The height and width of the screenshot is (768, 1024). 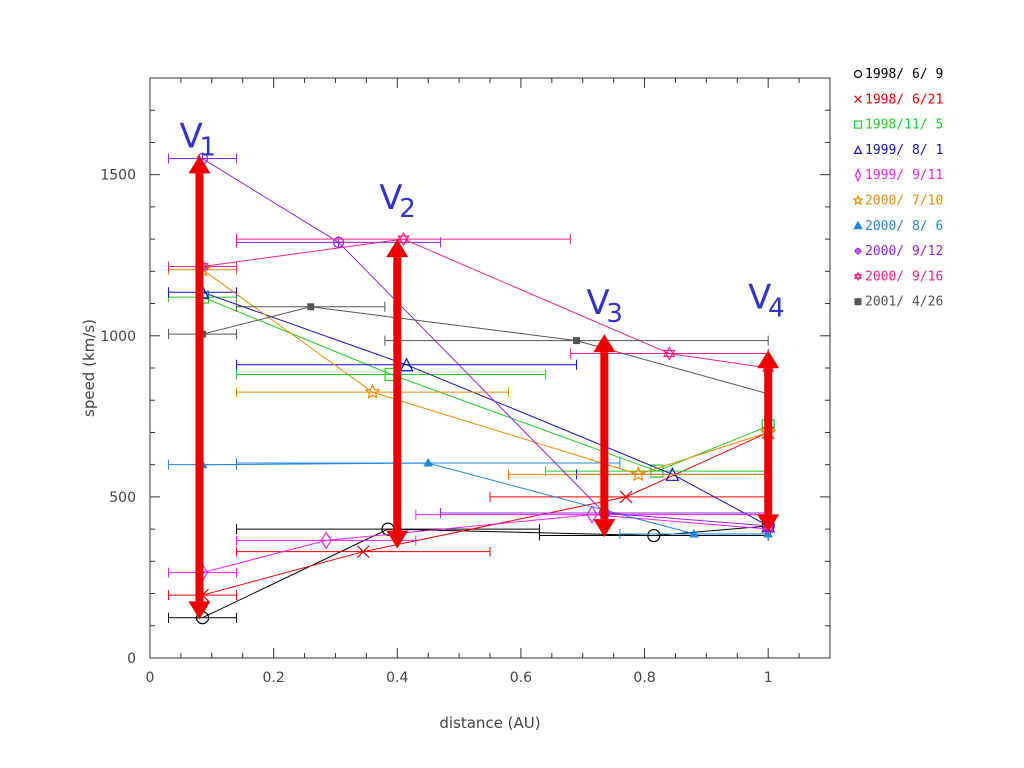 What do you see at coordinates (904, 201) in the screenshot?
I see `legend-label: 2000/ 7/10` at bounding box center [904, 201].